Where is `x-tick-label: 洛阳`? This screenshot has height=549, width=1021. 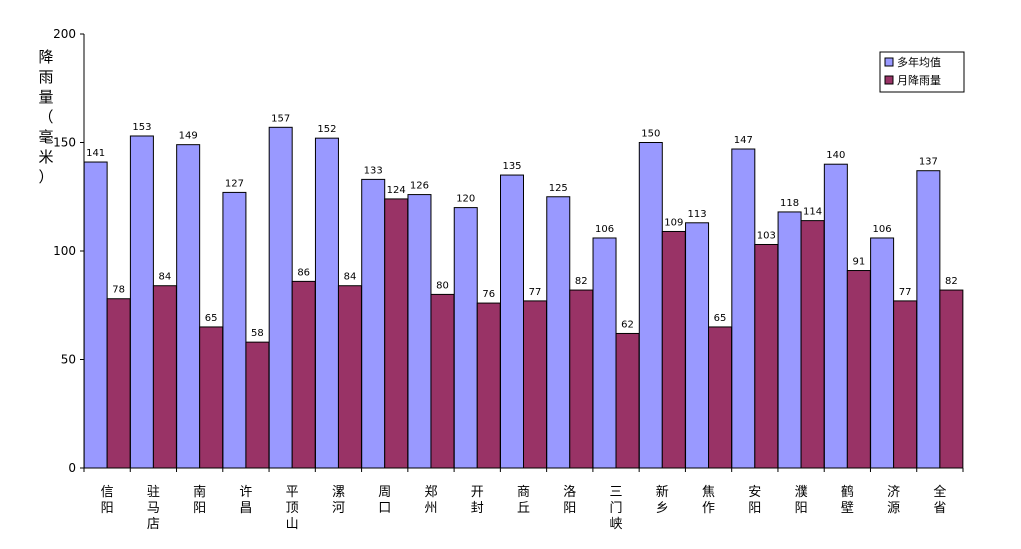
x-tick-label: 洛阳 is located at coordinates (569, 500).